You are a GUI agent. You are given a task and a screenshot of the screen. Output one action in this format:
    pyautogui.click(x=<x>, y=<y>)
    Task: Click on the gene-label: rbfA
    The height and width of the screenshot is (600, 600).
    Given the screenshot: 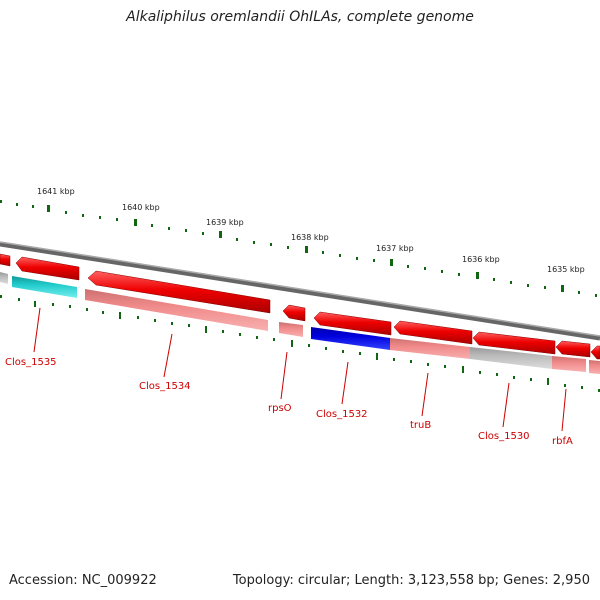 What is the action you would take?
    pyautogui.click(x=562, y=441)
    